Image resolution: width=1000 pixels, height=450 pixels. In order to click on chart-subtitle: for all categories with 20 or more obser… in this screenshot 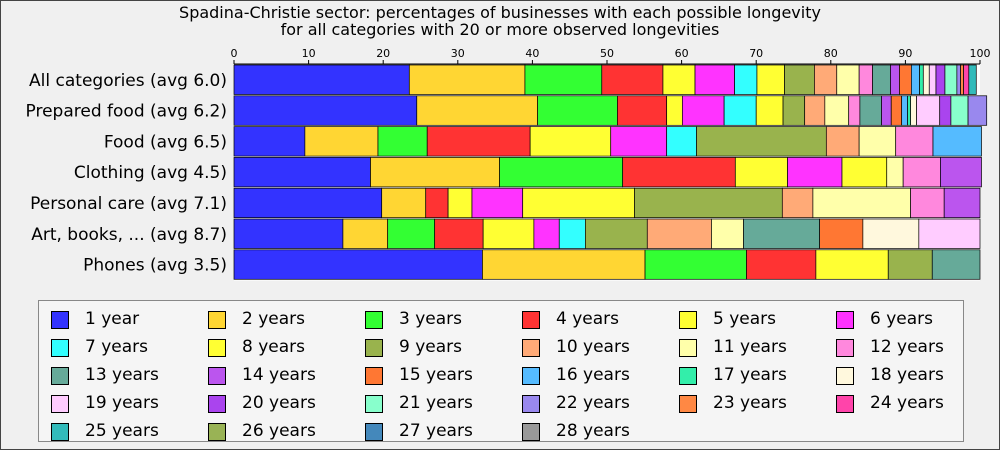, I will do `click(500, 29)`.